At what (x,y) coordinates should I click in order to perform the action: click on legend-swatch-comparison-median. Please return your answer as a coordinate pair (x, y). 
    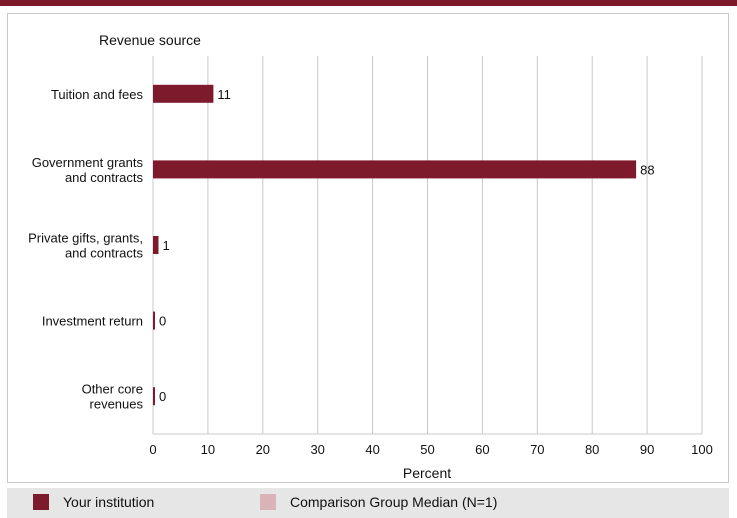
    Looking at the image, I should click on (268, 502).